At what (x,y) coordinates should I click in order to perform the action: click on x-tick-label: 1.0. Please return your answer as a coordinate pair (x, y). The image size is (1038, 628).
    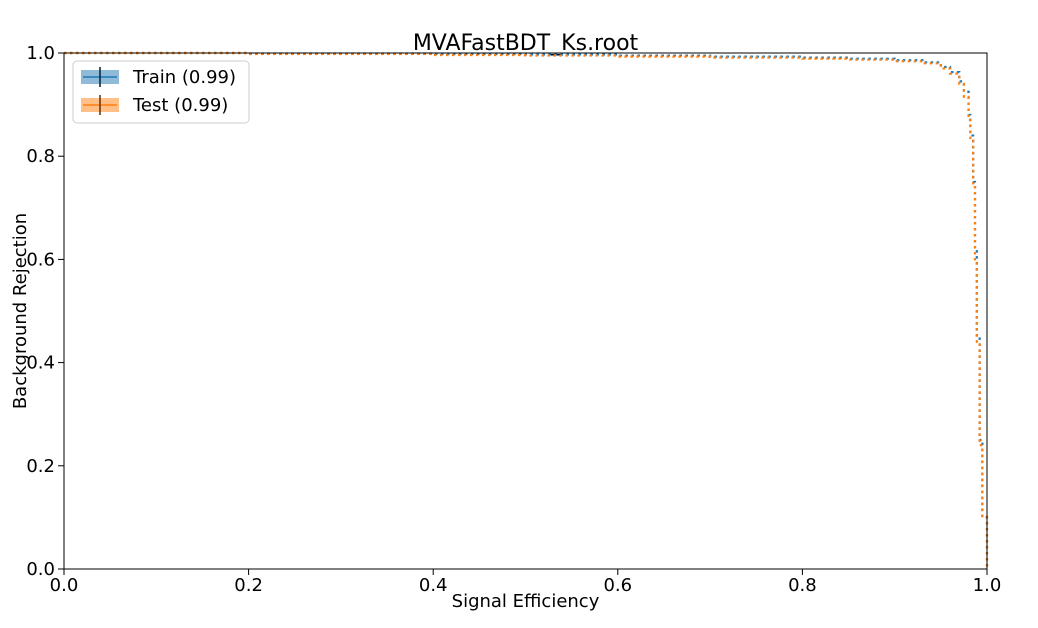
    Looking at the image, I should click on (987, 585).